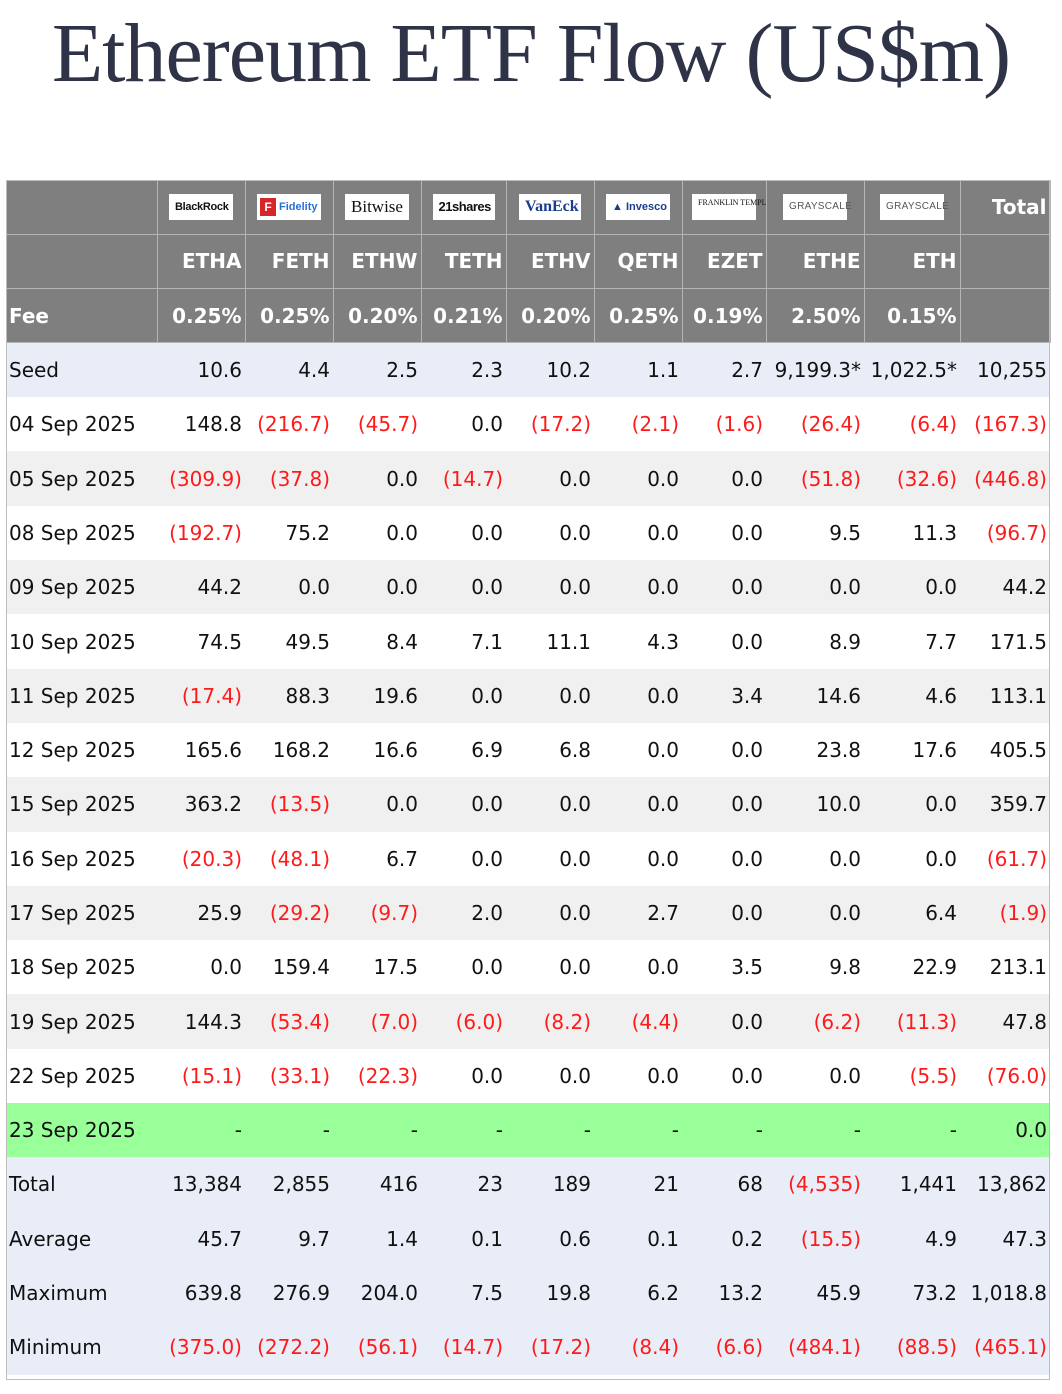  What do you see at coordinates (289, 1021) in the screenshot?
I see `flow-value: (53.4)` at bounding box center [289, 1021].